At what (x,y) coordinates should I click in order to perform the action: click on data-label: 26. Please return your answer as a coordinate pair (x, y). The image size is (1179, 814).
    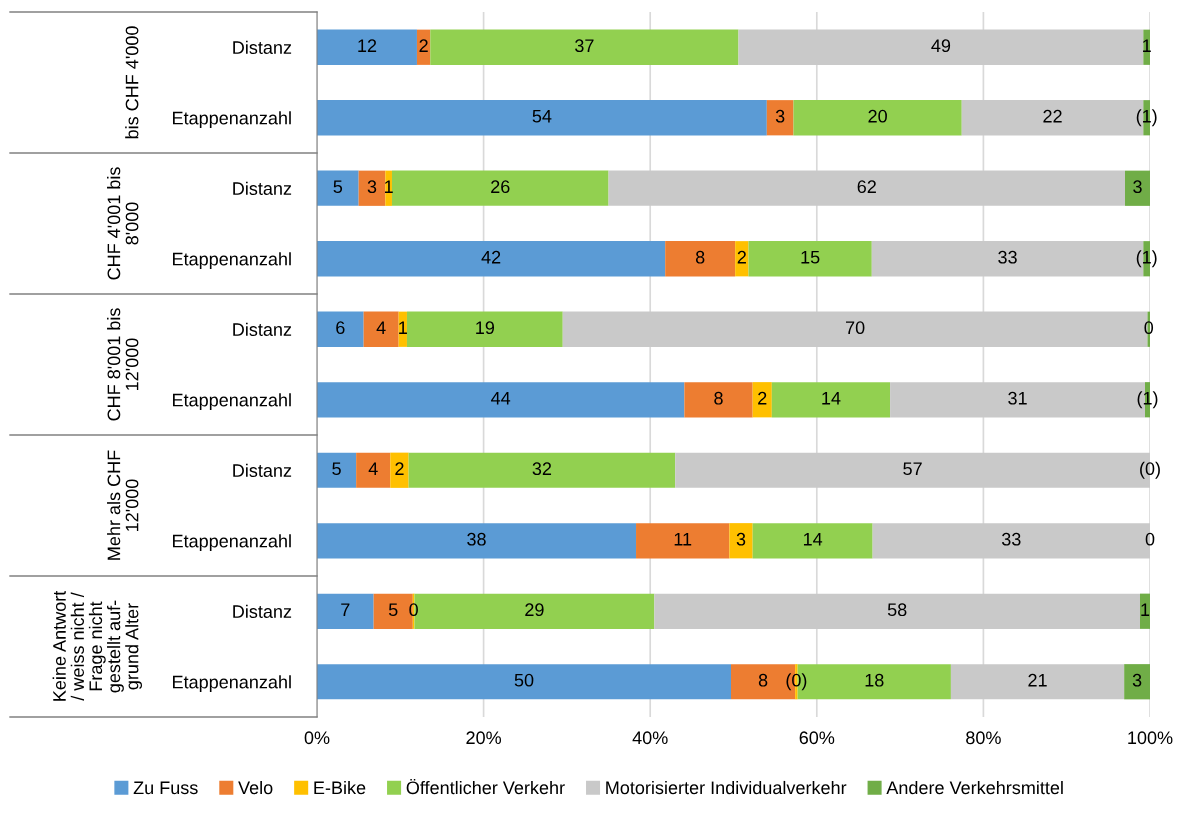
    Looking at the image, I should click on (500, 187).